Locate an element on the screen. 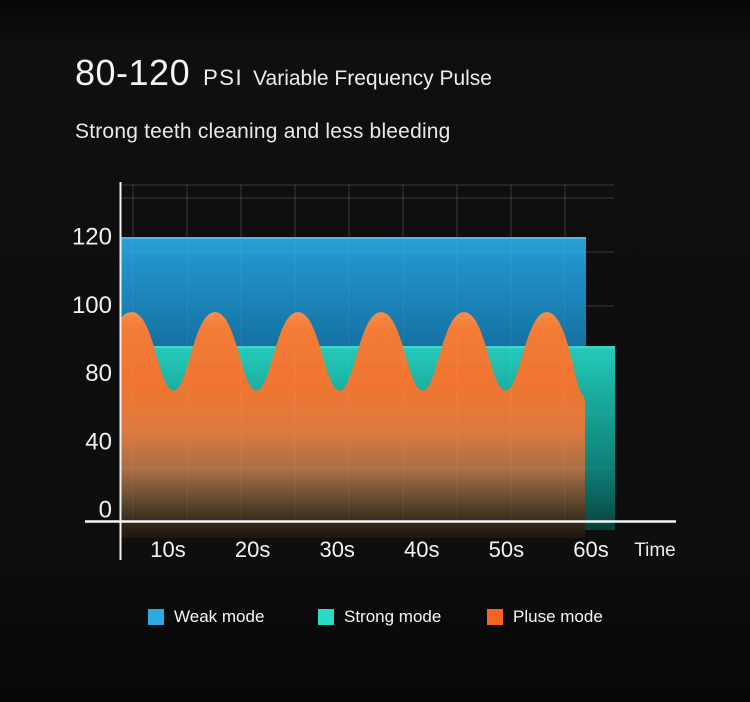 This screenshot has width=750, height=702. pulse-mode-label: Pluse mode is located at coordinates (558, 616).